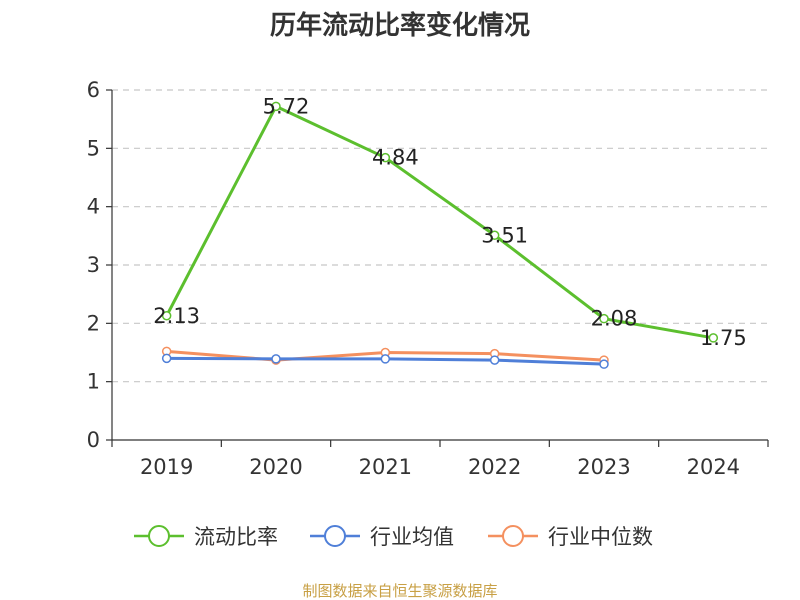  I want to click on x-tick-label: 2021, so click(385, 467).